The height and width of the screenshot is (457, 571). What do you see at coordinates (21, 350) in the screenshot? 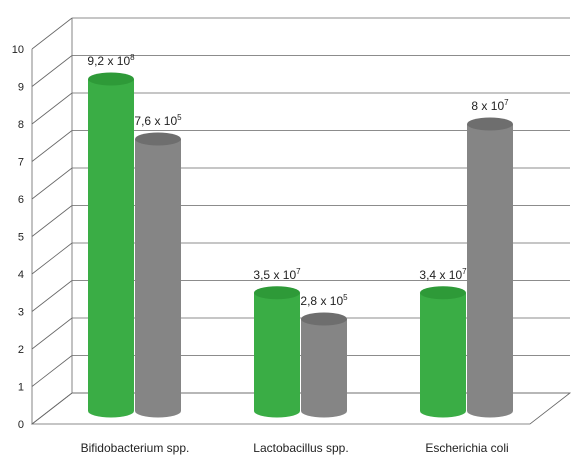
I see `y-tick-label: 2` at bounding box center [21, 350].